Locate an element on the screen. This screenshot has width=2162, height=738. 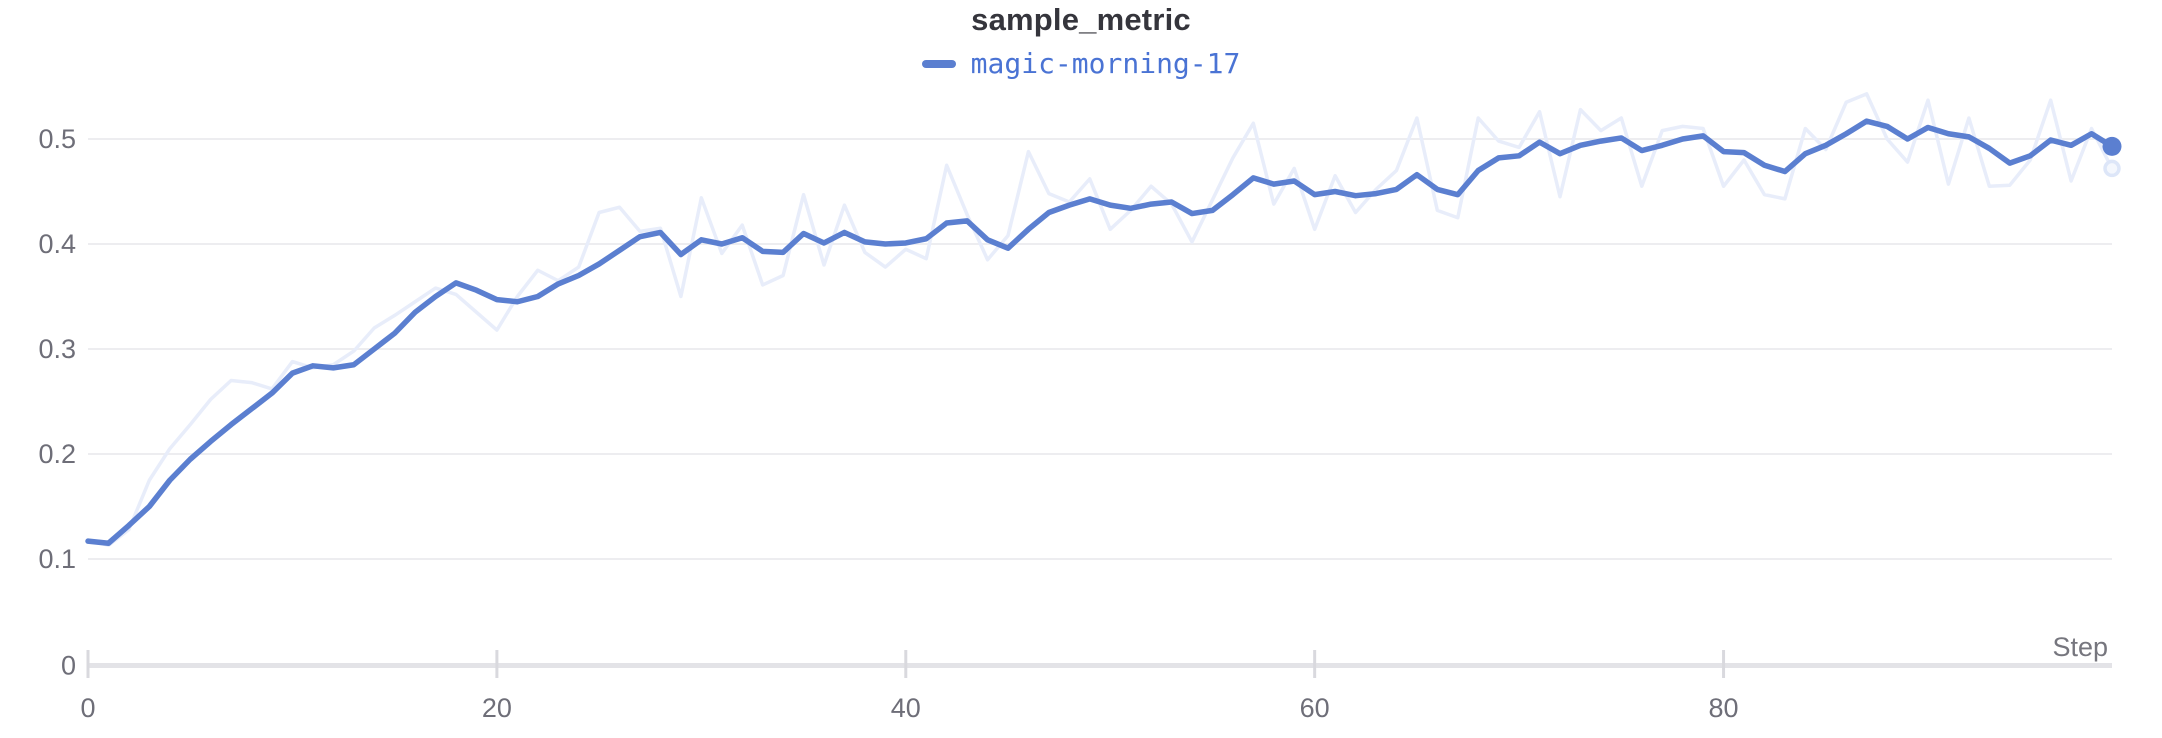
y-tick-label: 0.4 is located at coordinates (57, 244).